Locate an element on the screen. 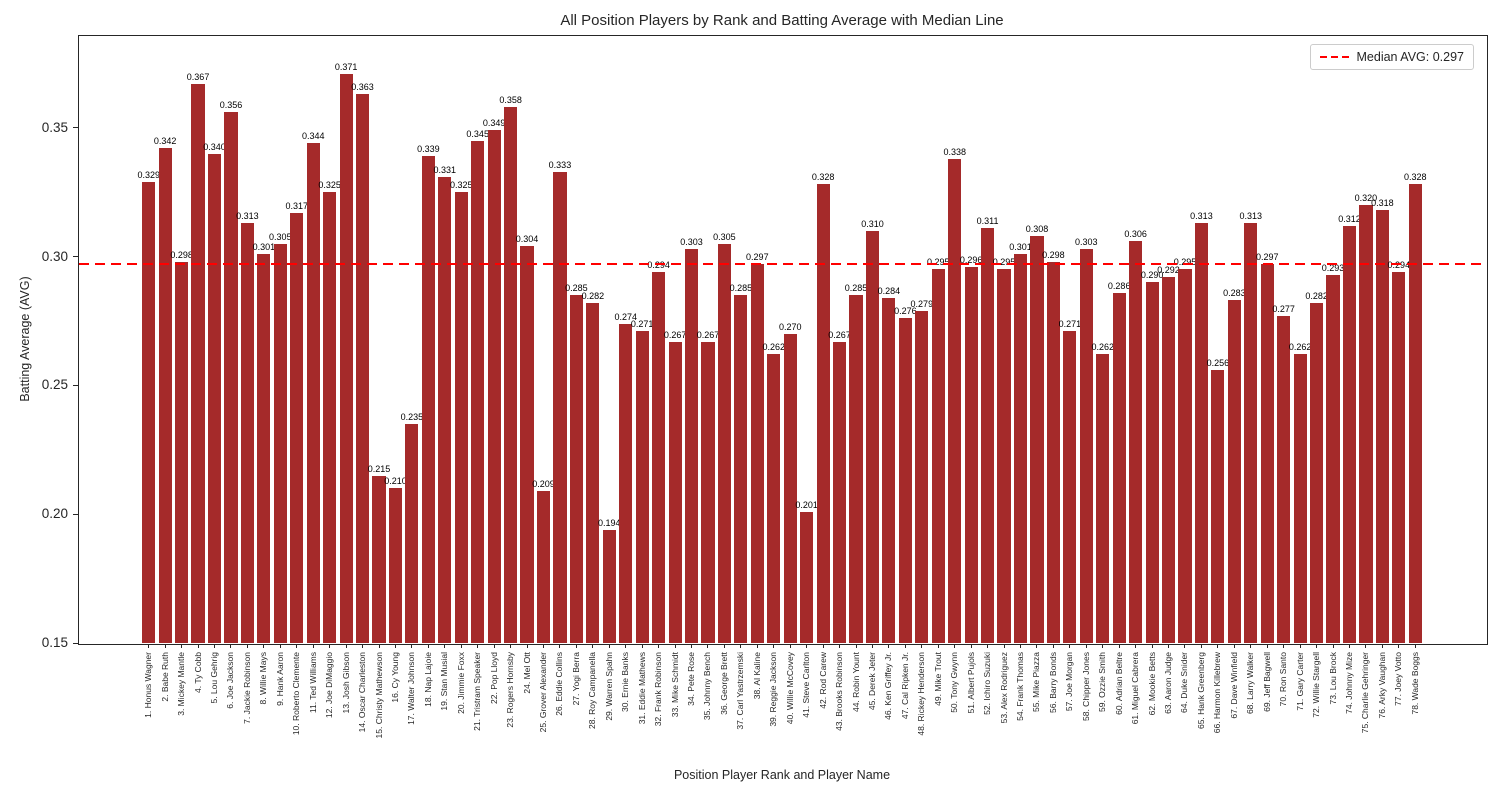  bar-value-label: 0.298 is located at coordinates (1053, 254).